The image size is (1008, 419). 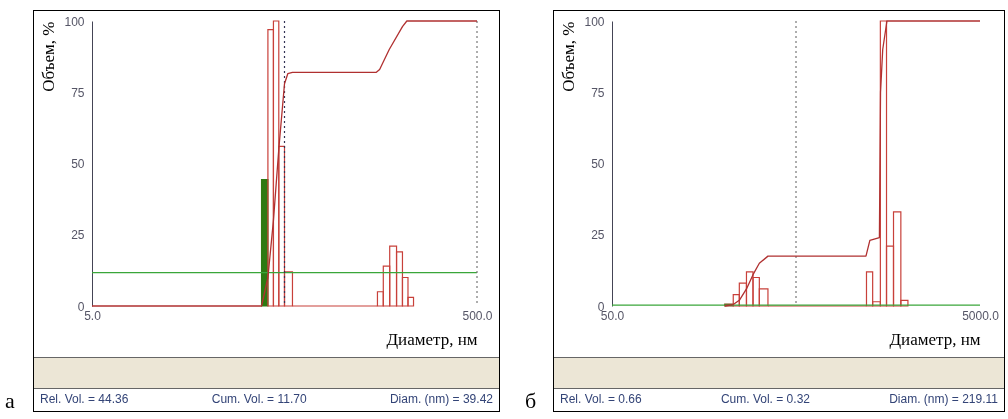 What do you see at coordinates (477, 315) in the screenshot?
I see `x-tick-label: 500.0` at bounding box center [477, 315].